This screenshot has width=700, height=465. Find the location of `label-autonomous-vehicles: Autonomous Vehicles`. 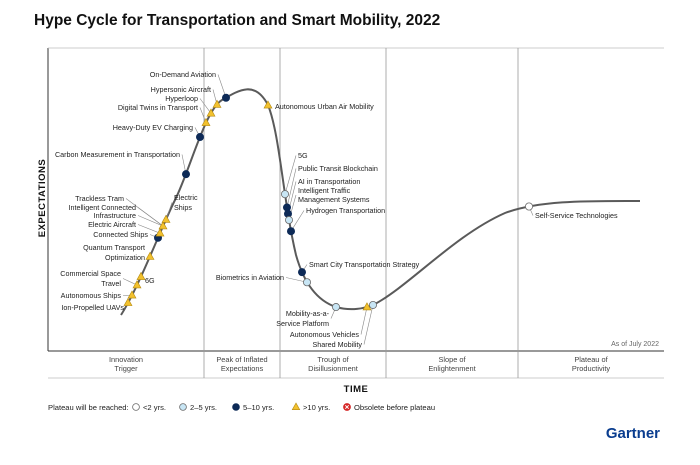

label-autonomous-vehicles: Autonomous Vehicles is located at coordinates (325, 334).